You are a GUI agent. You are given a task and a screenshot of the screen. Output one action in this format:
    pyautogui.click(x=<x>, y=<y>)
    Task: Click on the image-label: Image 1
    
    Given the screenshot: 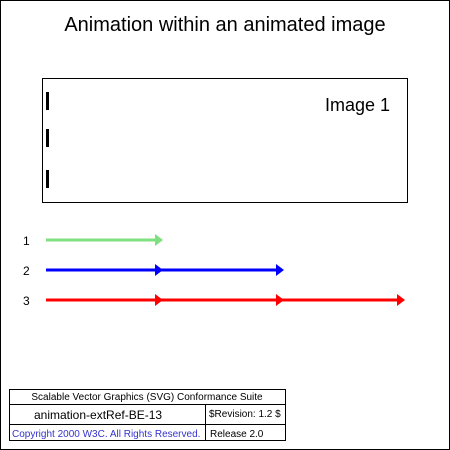 What is the action you would take?
    pyautogui.click(x=357, y=105)
    